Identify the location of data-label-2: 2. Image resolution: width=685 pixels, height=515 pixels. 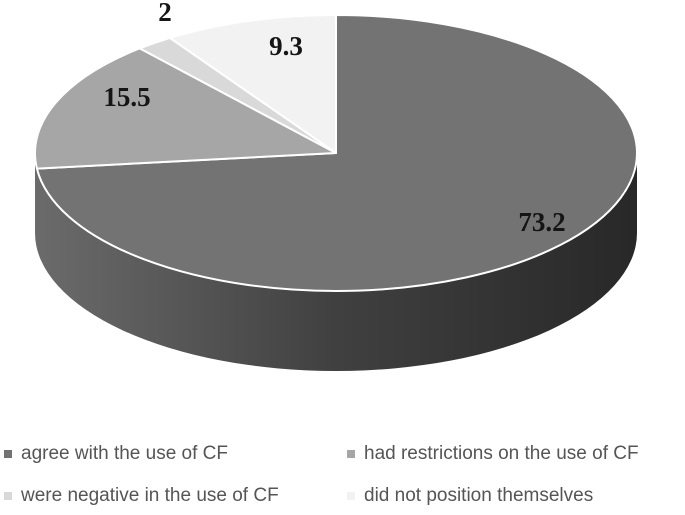
(165, 13).